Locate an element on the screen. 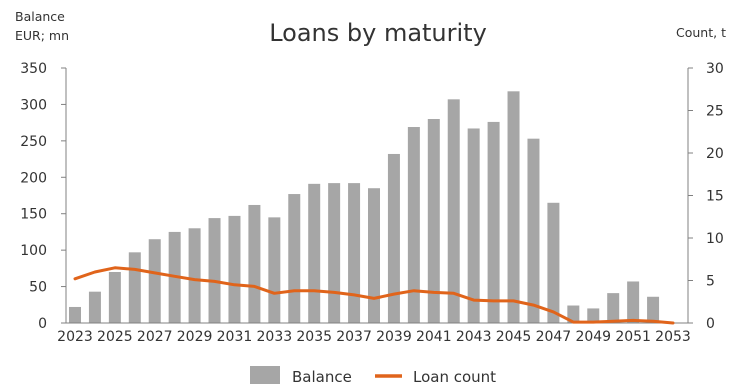  left-tick-label: 100 is located at coordinates (33, 251).